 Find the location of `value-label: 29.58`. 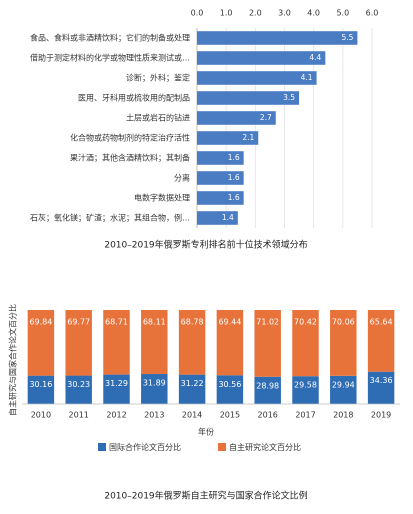

value-label: 29.58 is located at coordinates (305, 385).